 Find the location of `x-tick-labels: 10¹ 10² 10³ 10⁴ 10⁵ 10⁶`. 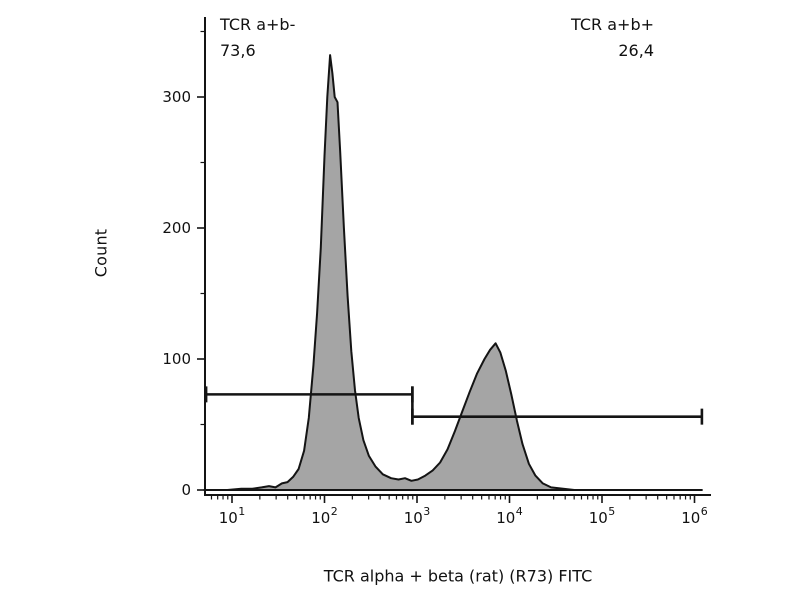

x-tick-labels: 10¹ 10² 10³ 10⁴ 10⁵ 10⁶ is located at coordinates (463, 516).